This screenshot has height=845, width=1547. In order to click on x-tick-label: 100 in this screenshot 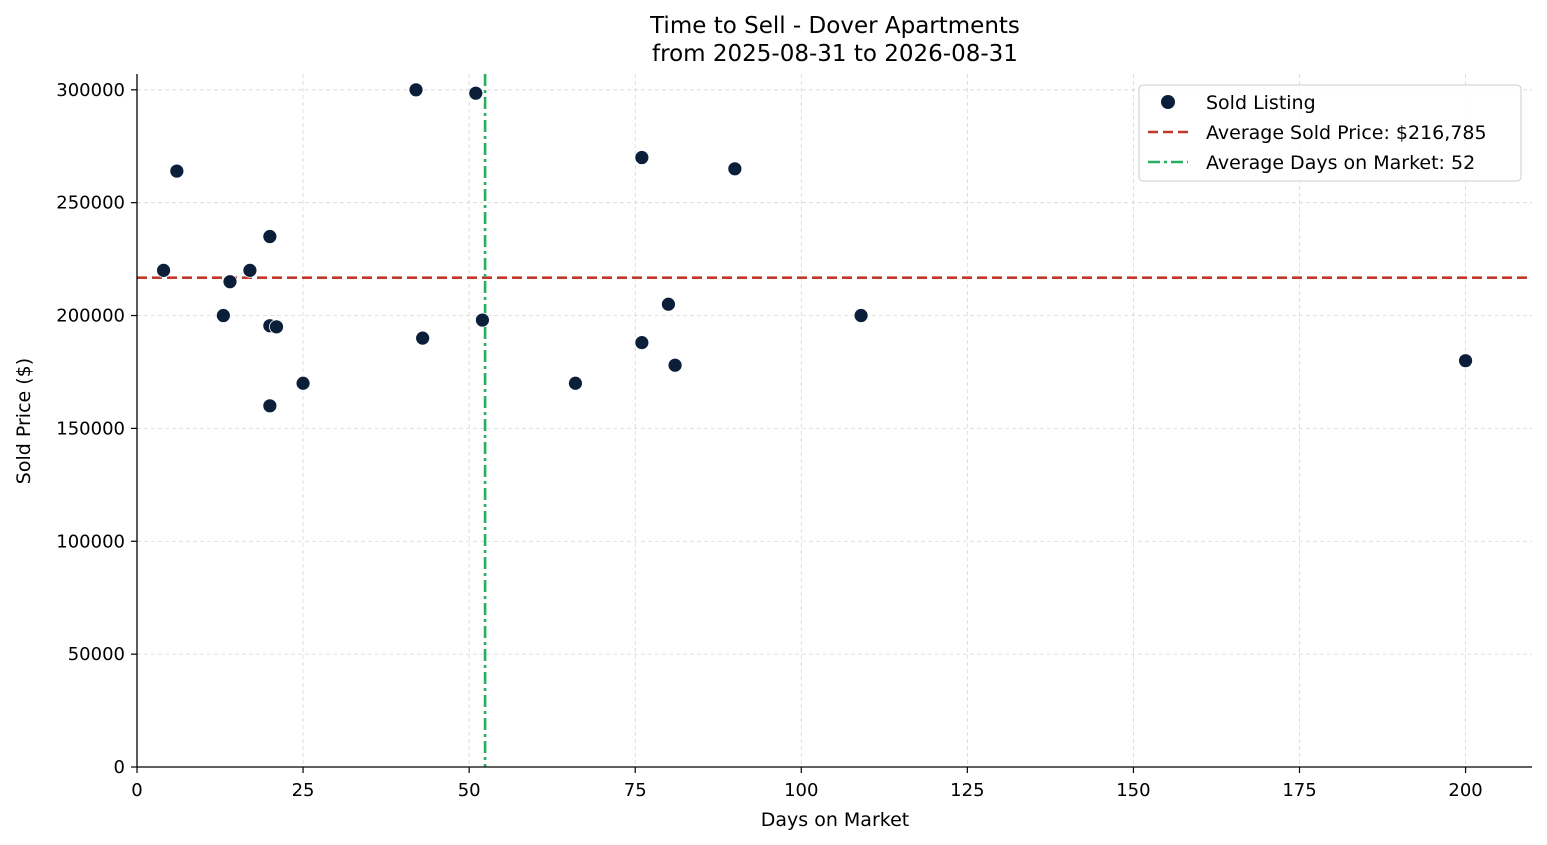, I will do `click(801, 790)`.